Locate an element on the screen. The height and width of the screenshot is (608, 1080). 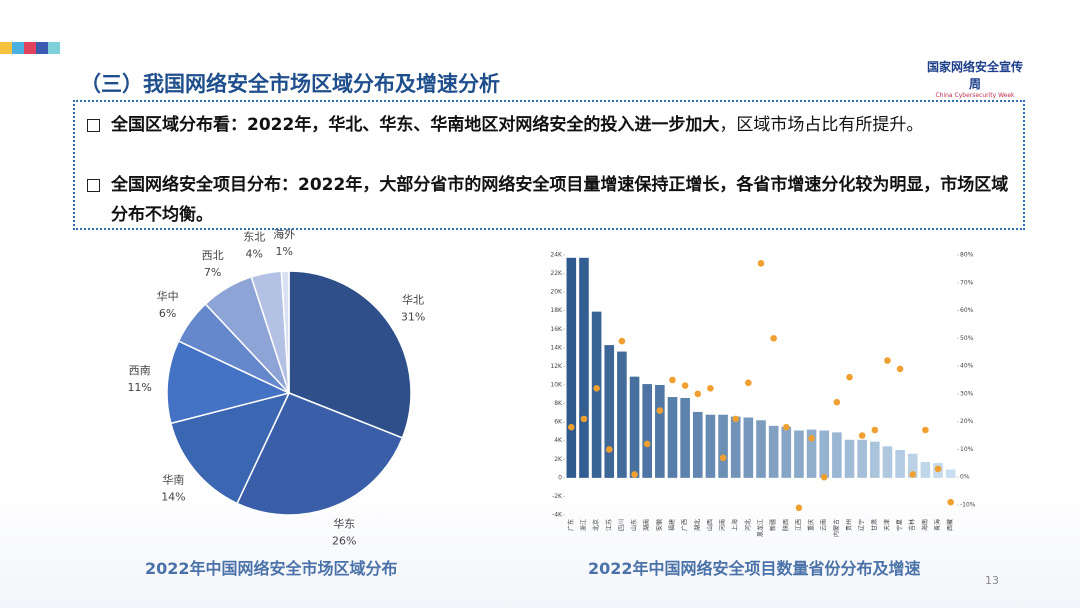
x-tick-label: 山东 is located at coordinates (634, 525).